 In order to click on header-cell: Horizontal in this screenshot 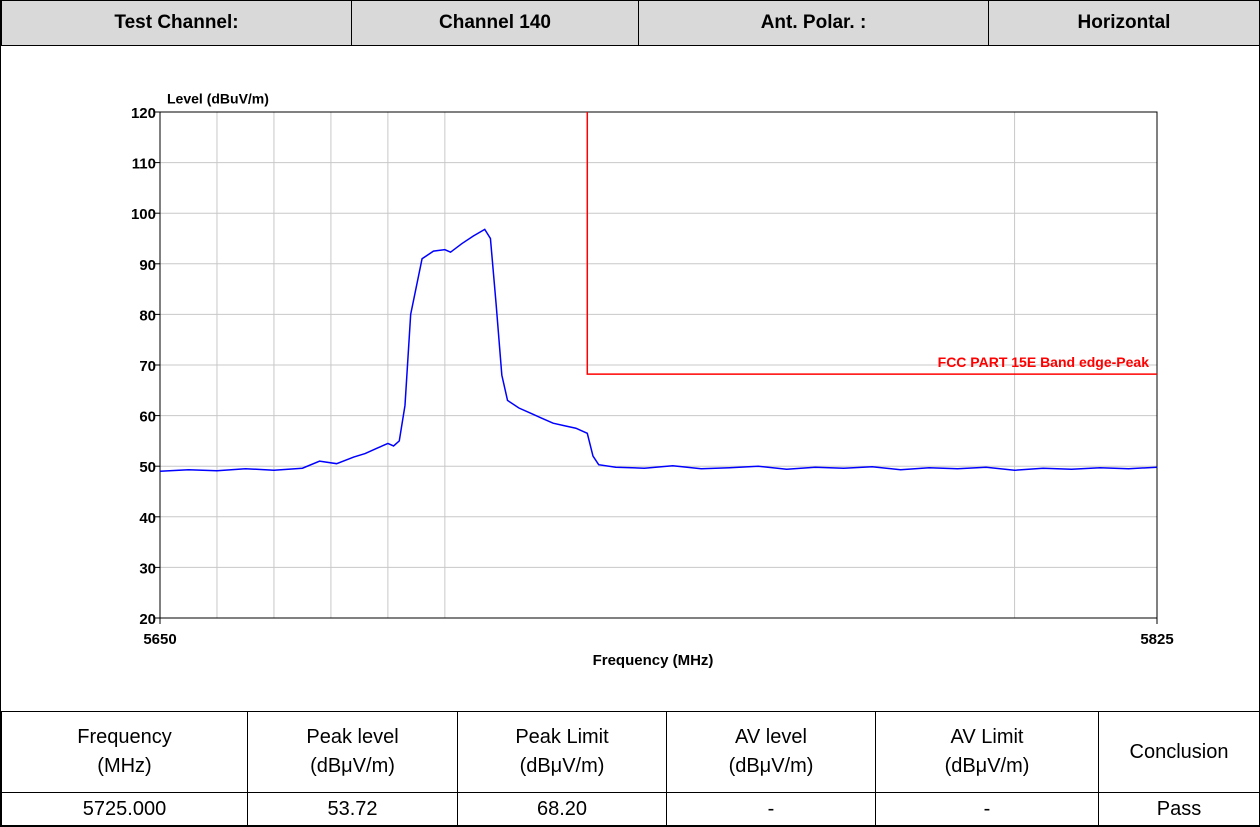, I will do `click(1124, 23)`.